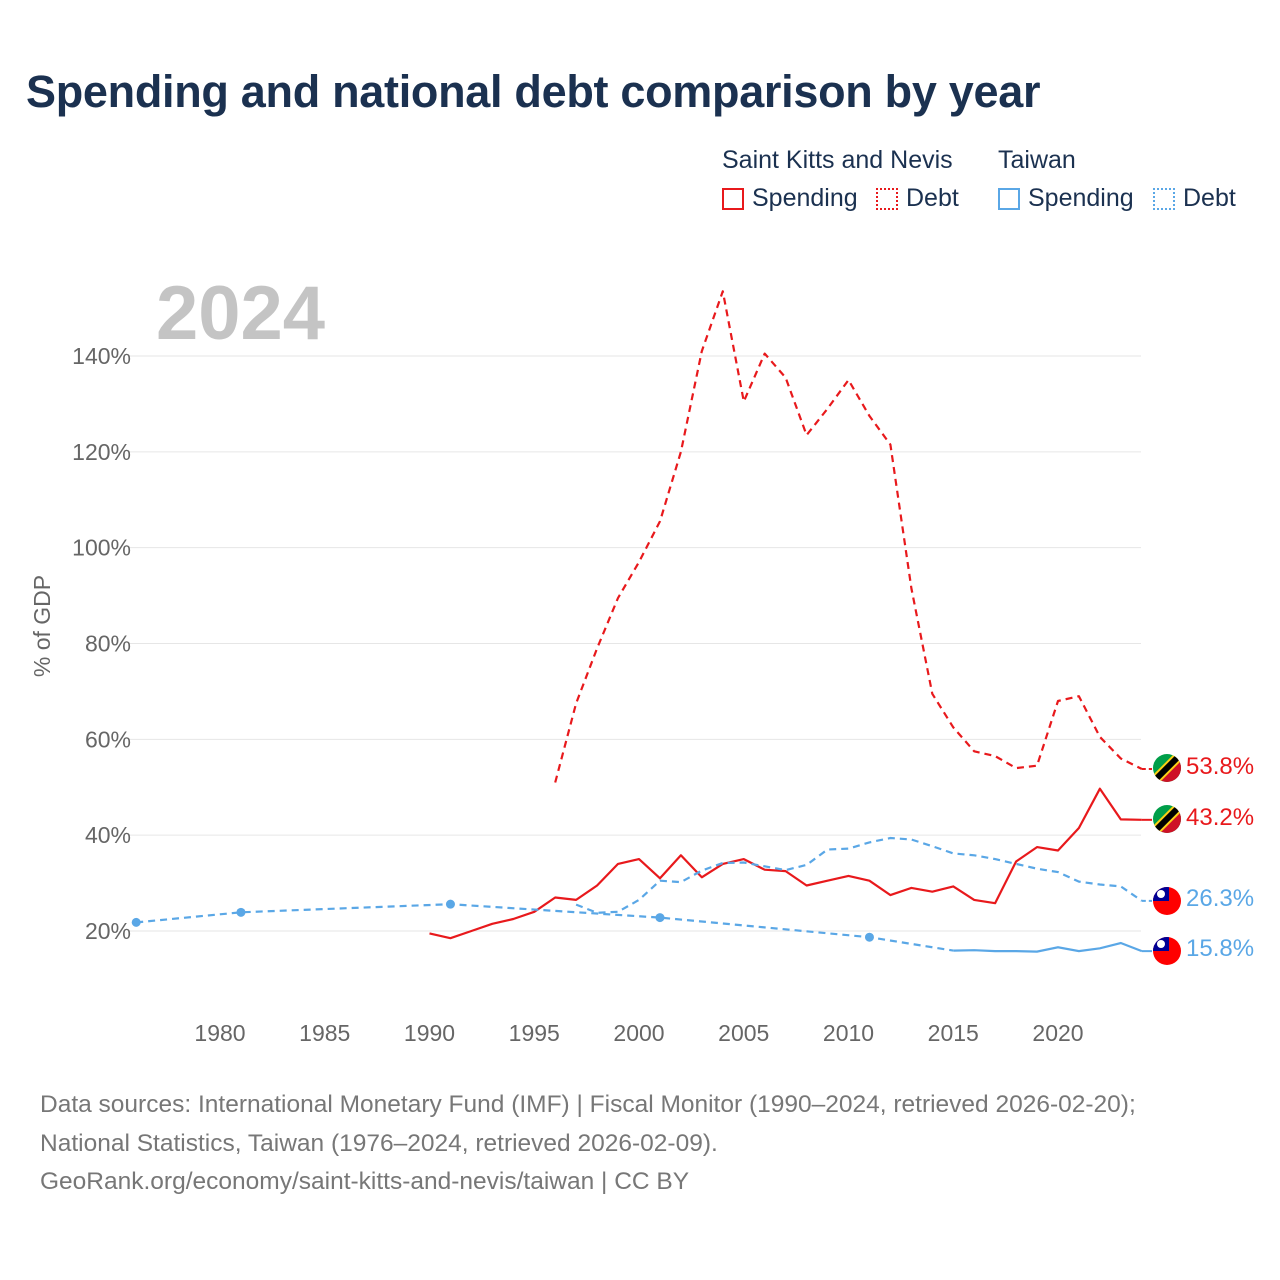 The image size is (1280, 1280). What do you see at coordinates (241, 313) in the screenshot?
I see `year-badge: 2024` at bounding box center [241, 313].